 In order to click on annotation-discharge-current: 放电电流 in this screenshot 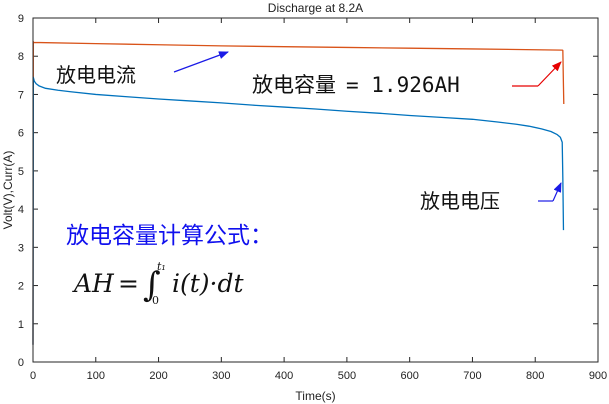, I will do `click(96, 75)`.